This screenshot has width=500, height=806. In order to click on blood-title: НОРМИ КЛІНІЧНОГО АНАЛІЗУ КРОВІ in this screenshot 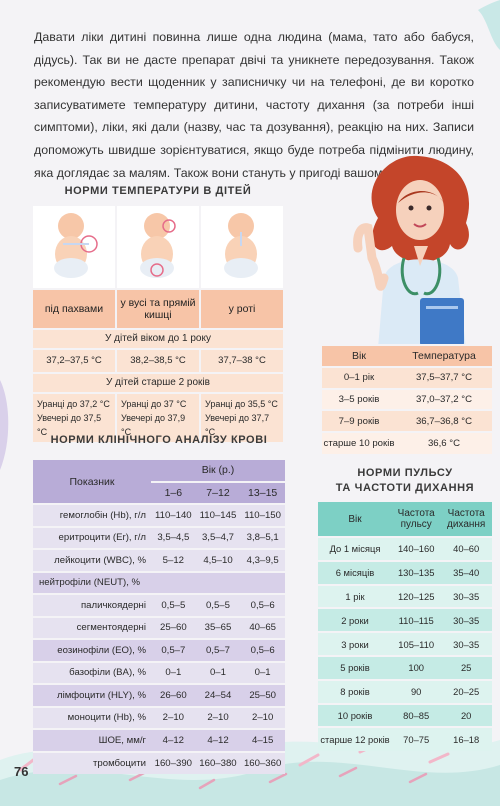, I will do `click(159, 440)`.